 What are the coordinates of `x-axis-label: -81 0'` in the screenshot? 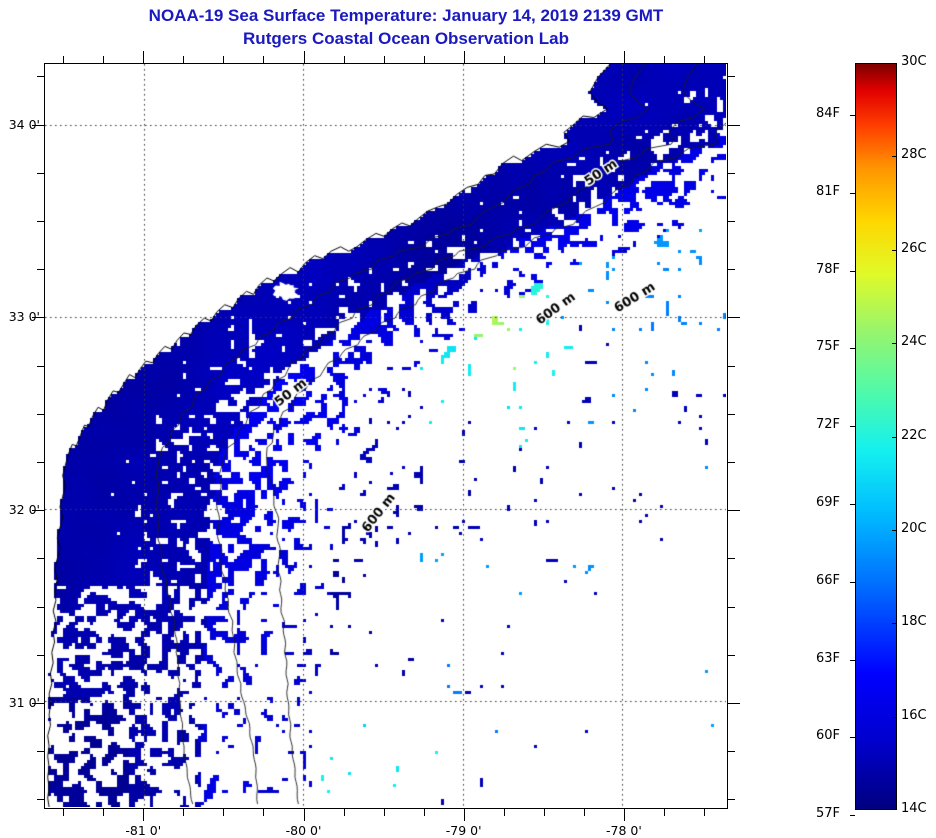 It's located at (143, 830).